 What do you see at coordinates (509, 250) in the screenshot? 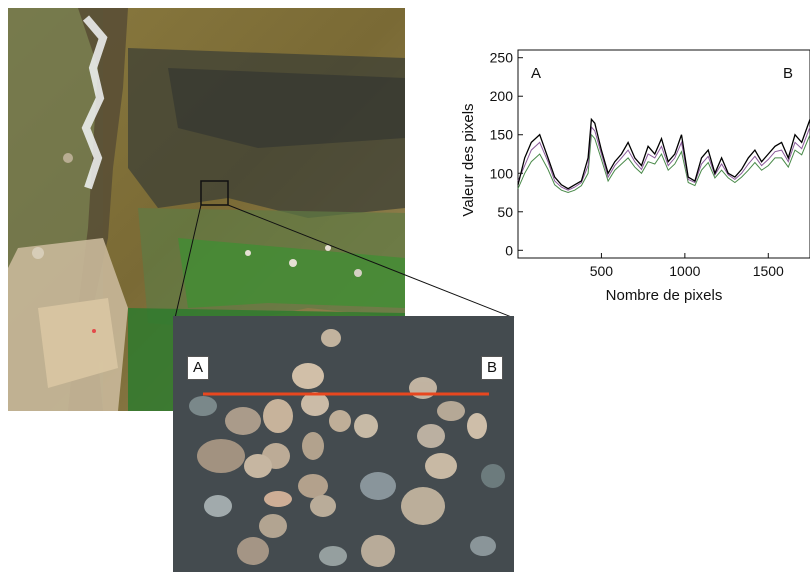
I see `y-tick-label: 0` at bounding box center [509, 250].